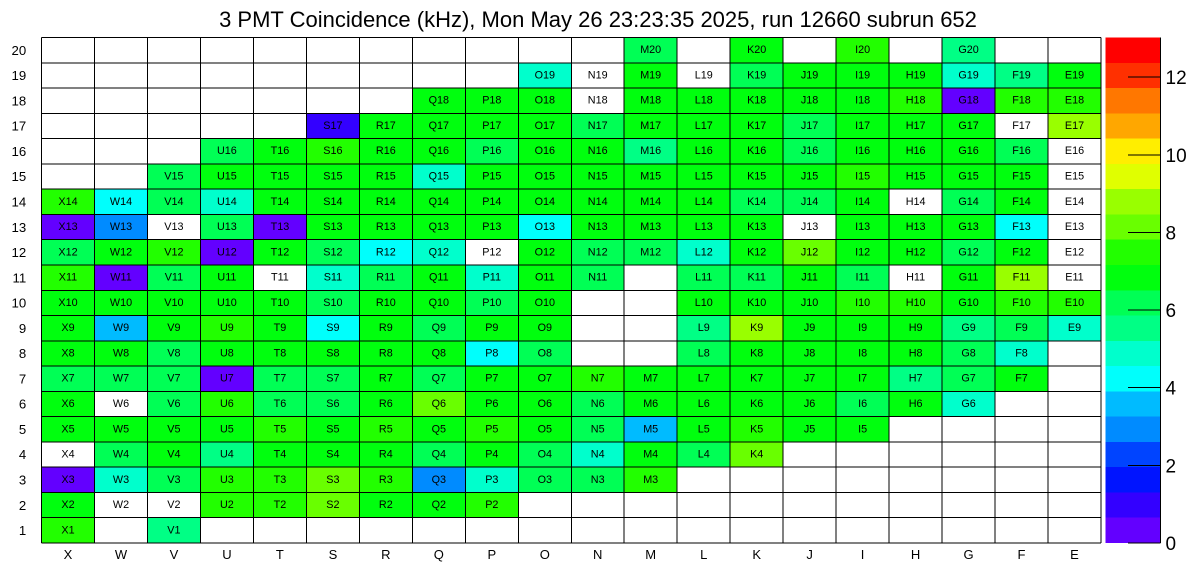  What do you see at coordinates (756, 278) in the screenshot?
I see `svg-text: K11` at bounding box center [756, 278].